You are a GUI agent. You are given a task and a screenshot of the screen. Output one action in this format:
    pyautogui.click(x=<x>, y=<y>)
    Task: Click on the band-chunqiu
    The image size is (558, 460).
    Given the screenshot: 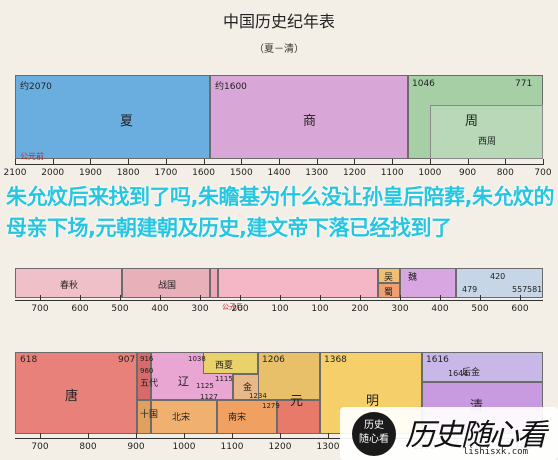 What is the action you would take?
    pyautogui.click(x=68, y=283)
    